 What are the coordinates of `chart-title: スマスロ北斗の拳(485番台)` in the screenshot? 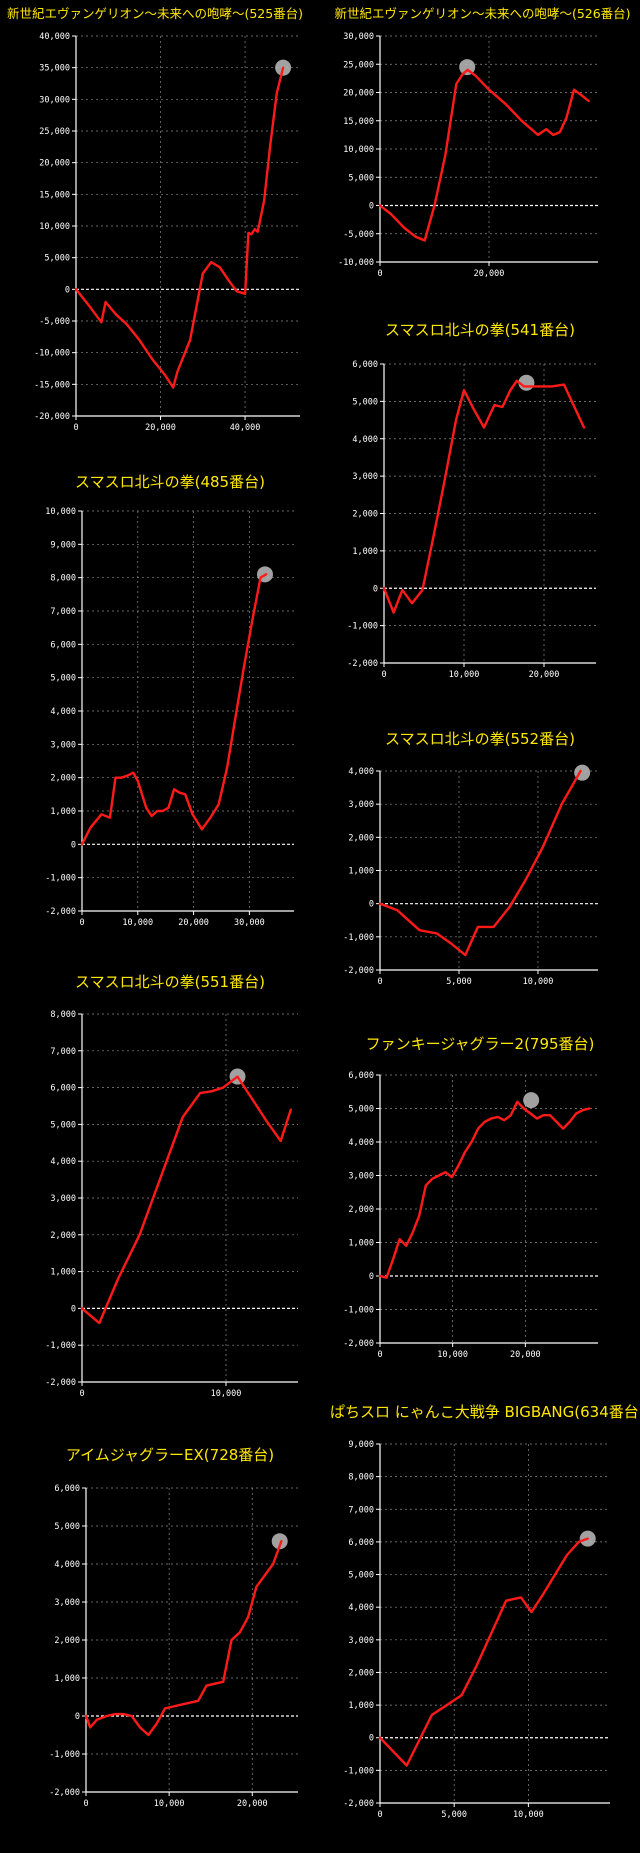 It's located at (170, 482).